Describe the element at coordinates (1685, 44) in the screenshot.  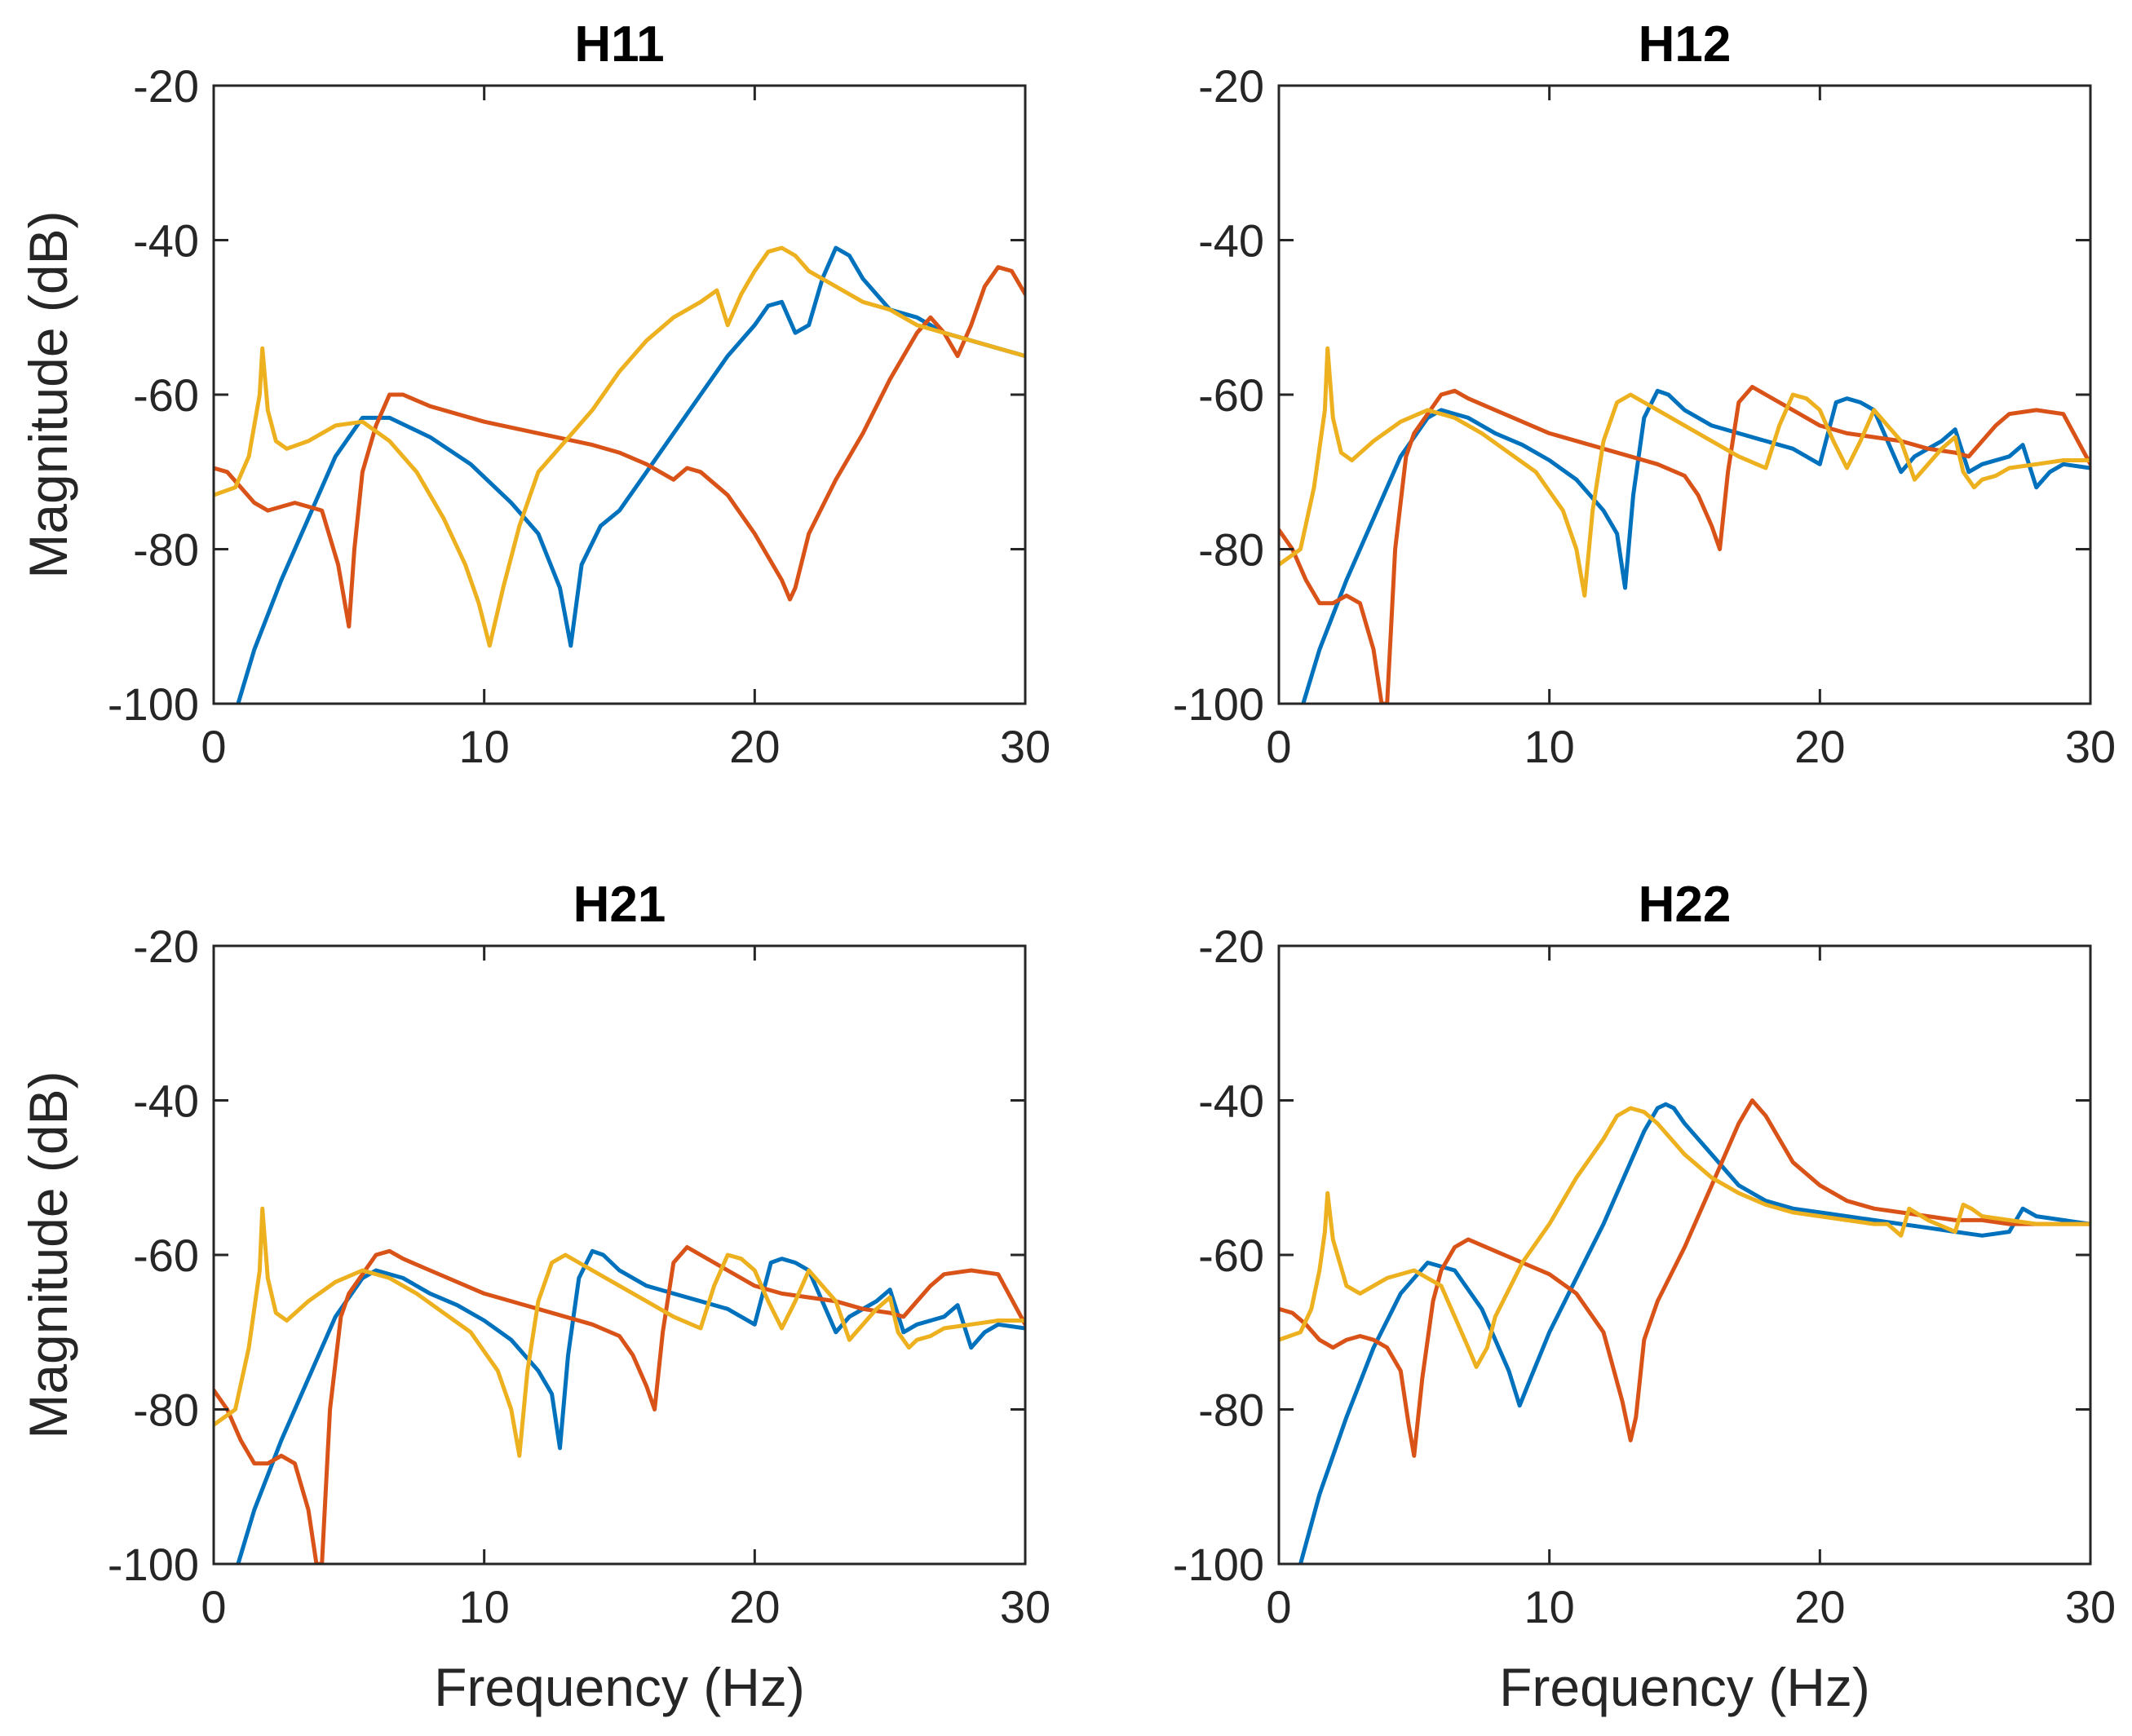
I see `subplot-title: H12` at that location.